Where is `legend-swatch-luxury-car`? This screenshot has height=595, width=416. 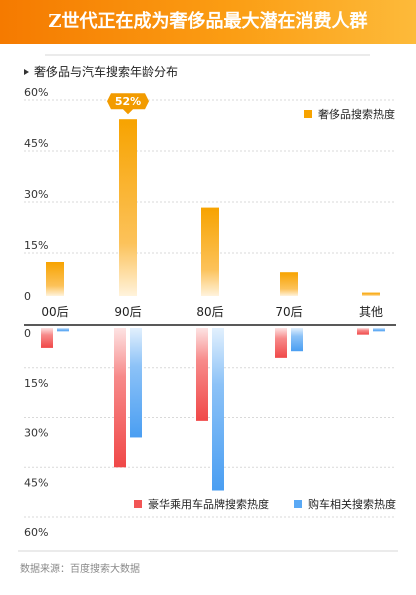 legend-swatch-luxury-car is located at coordinates (138, 504).